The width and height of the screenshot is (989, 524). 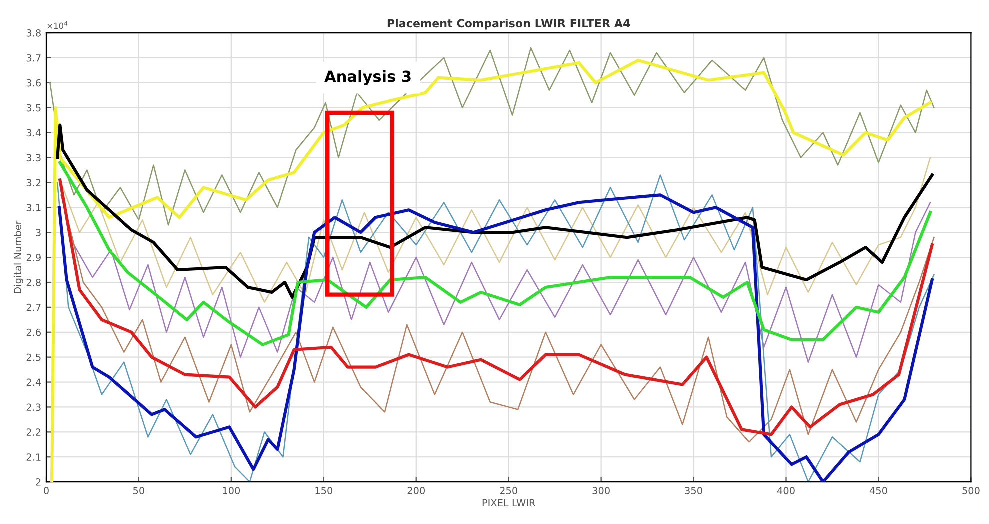 What do you see at coordinates (33, 258) in the screenshot?
I see `y-tick-label: 2.9` at bounding box center [33, 258].